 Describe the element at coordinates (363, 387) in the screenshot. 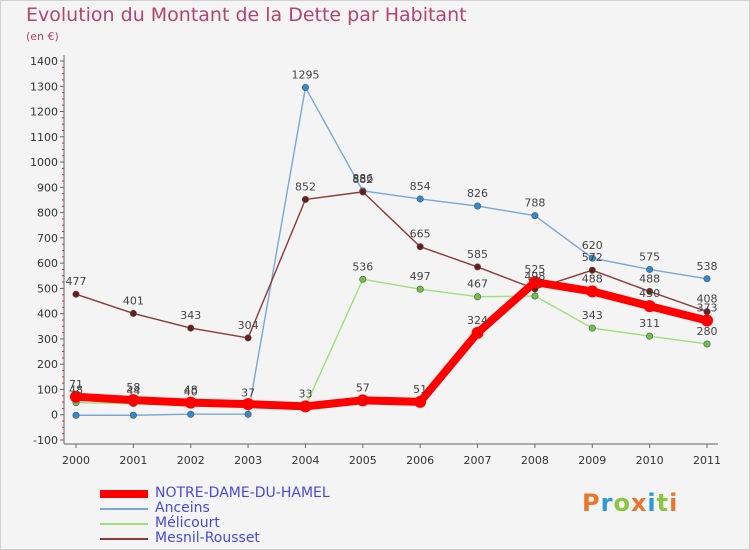

I see `data-label: 57` at that location.